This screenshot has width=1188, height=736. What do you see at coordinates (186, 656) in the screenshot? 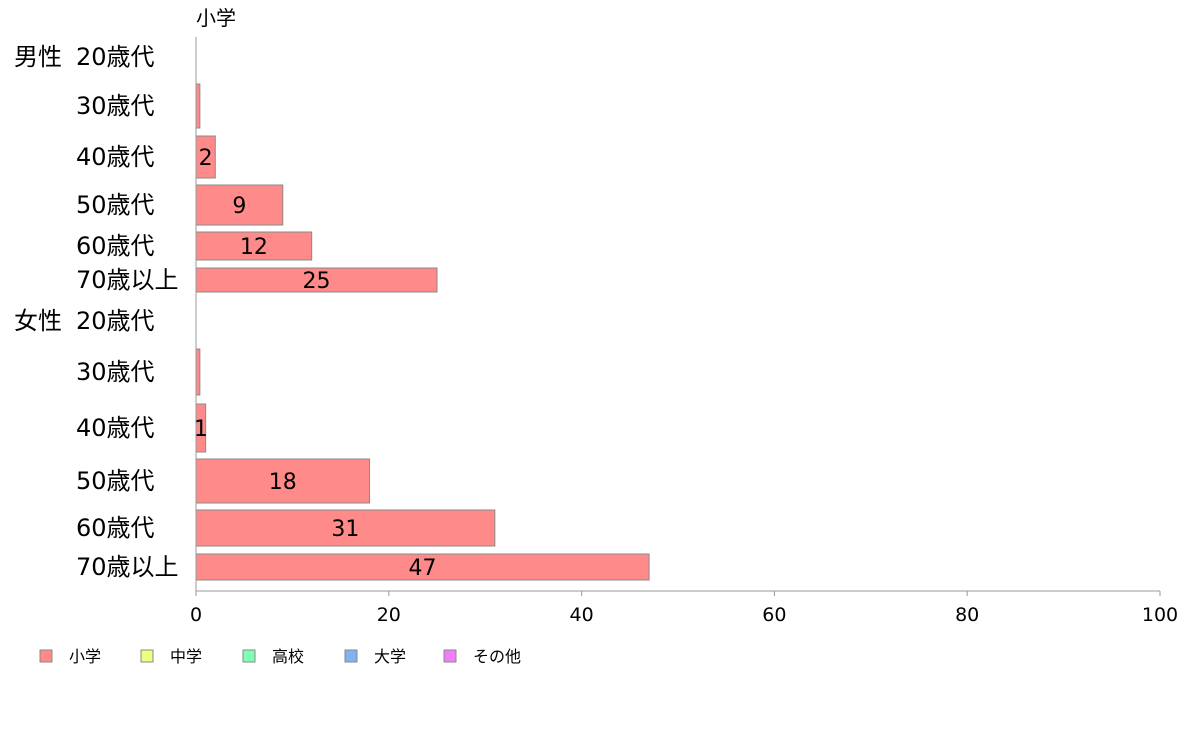
I see `legend-label: 中学` at bounding box center [186, 656].